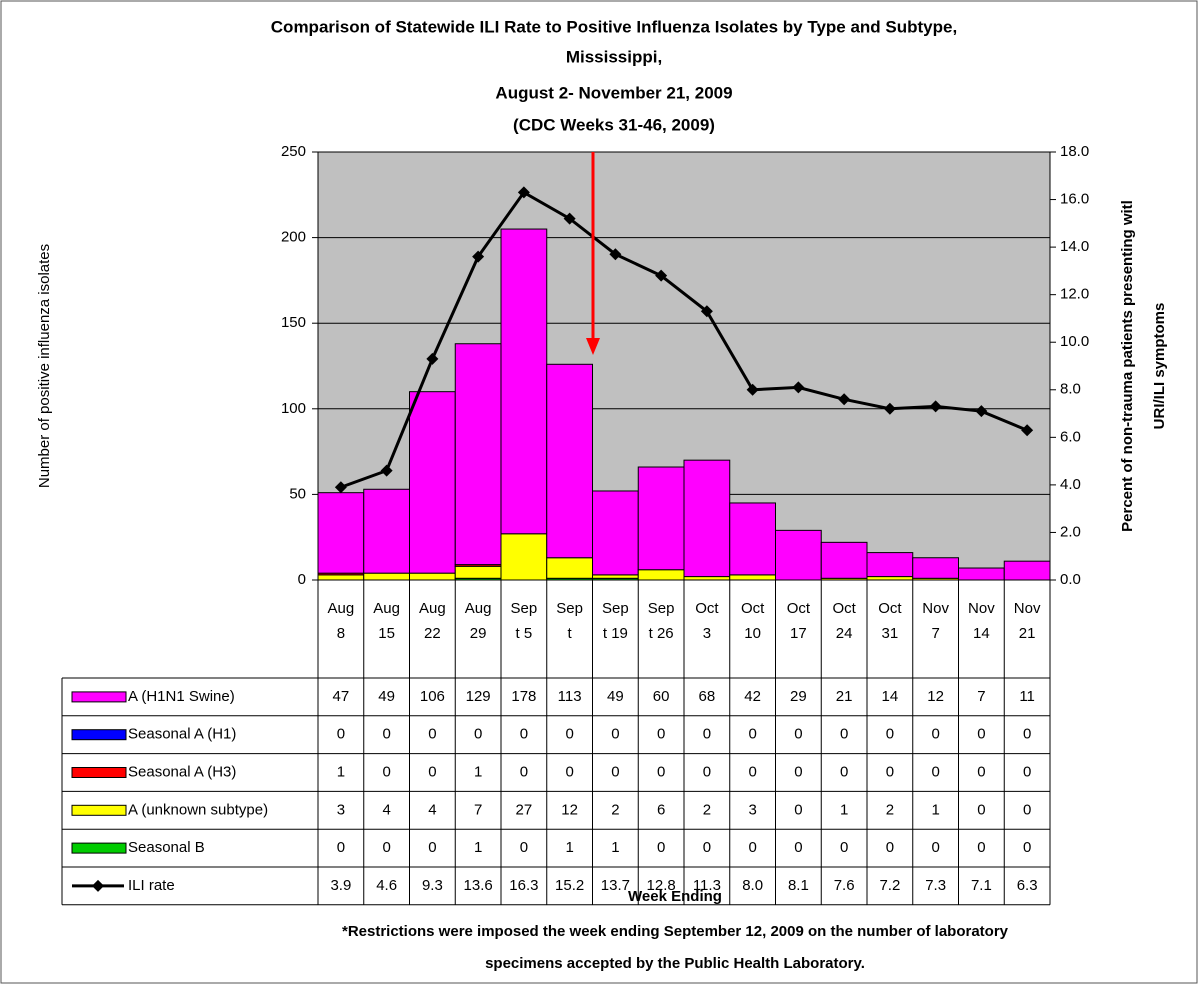 The width and height of the screenshot is (1198, 989). What do you see at coordinates (752, 885) in the screenshot?
I see `data-label: 8.0` at bounding box center [752, 885].